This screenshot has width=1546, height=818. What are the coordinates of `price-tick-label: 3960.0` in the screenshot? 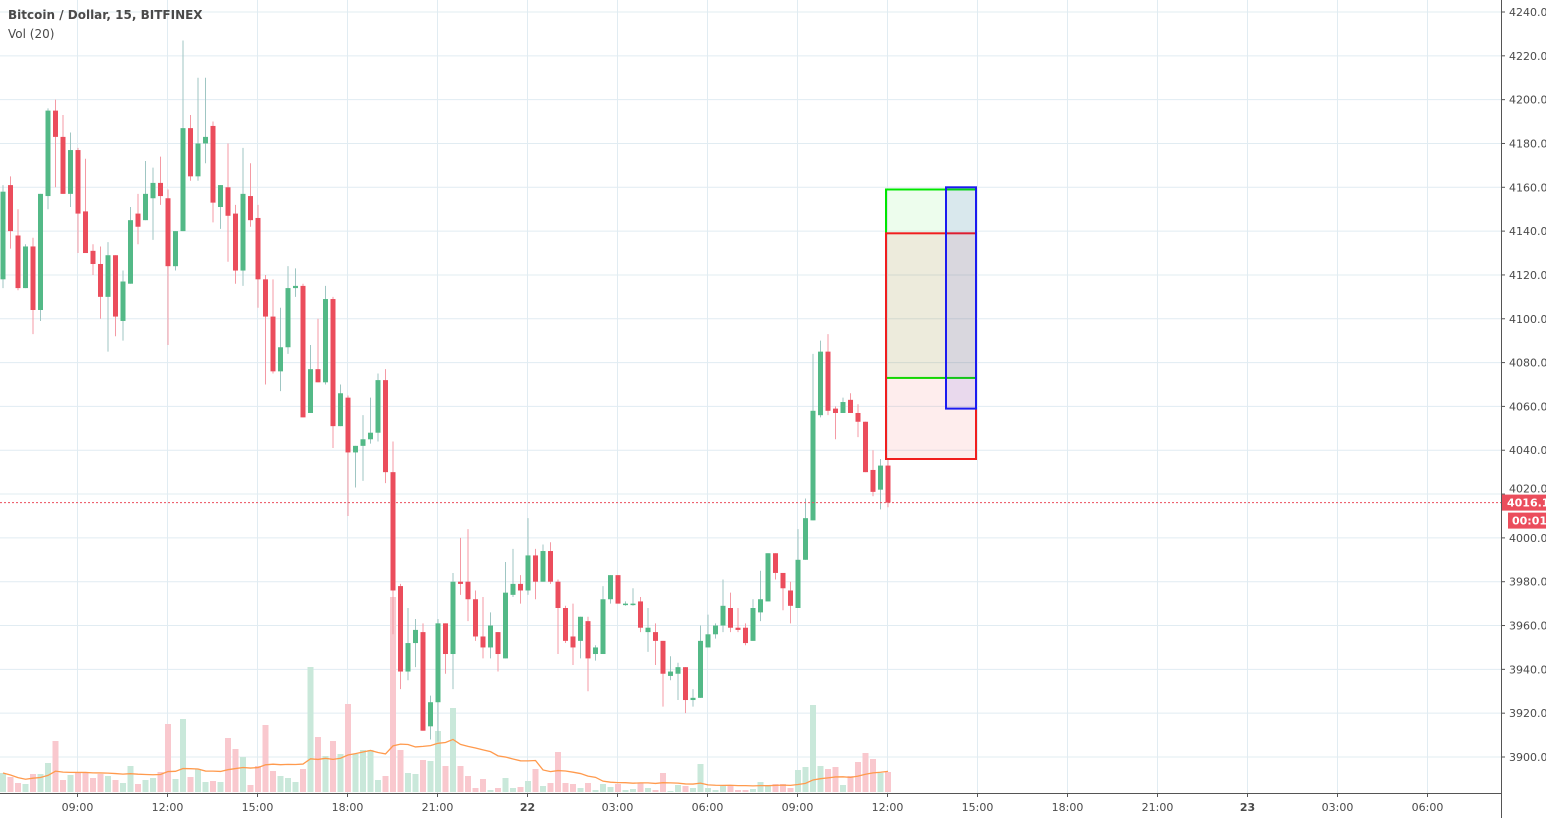 It's located at (1527, 626).